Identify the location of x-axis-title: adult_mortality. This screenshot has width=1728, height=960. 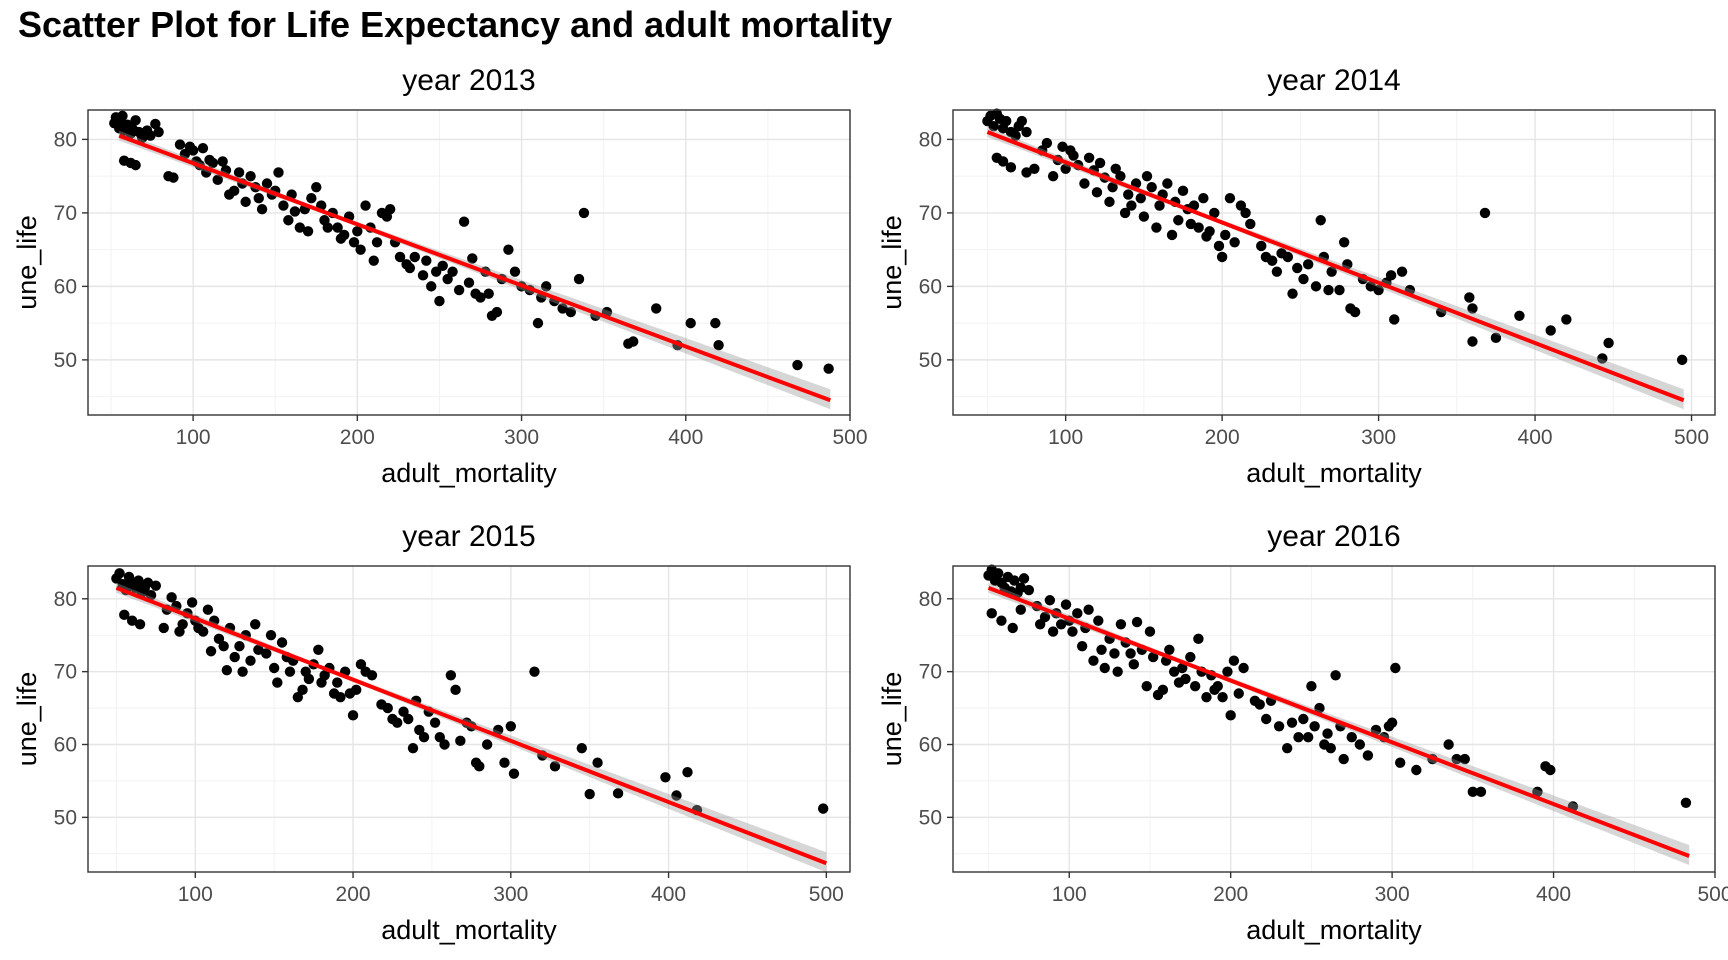
(1334, 473).